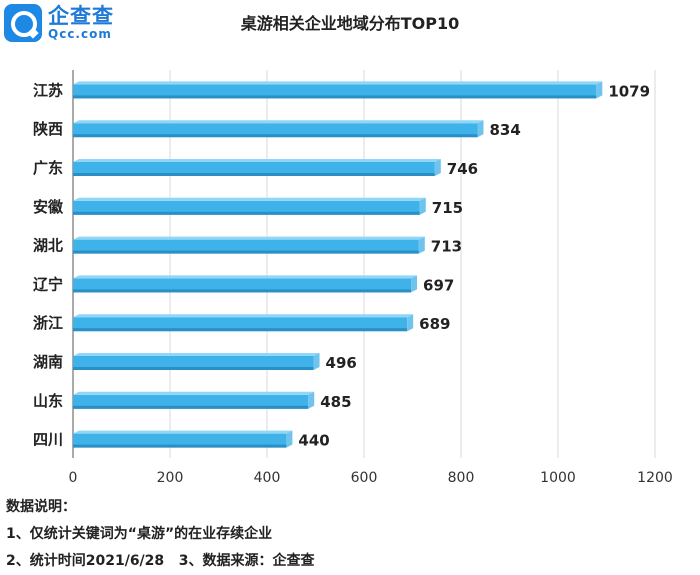  Describe the element at coordinates (446, 247) in the screenshot. I see `data-label: 713` at that location.